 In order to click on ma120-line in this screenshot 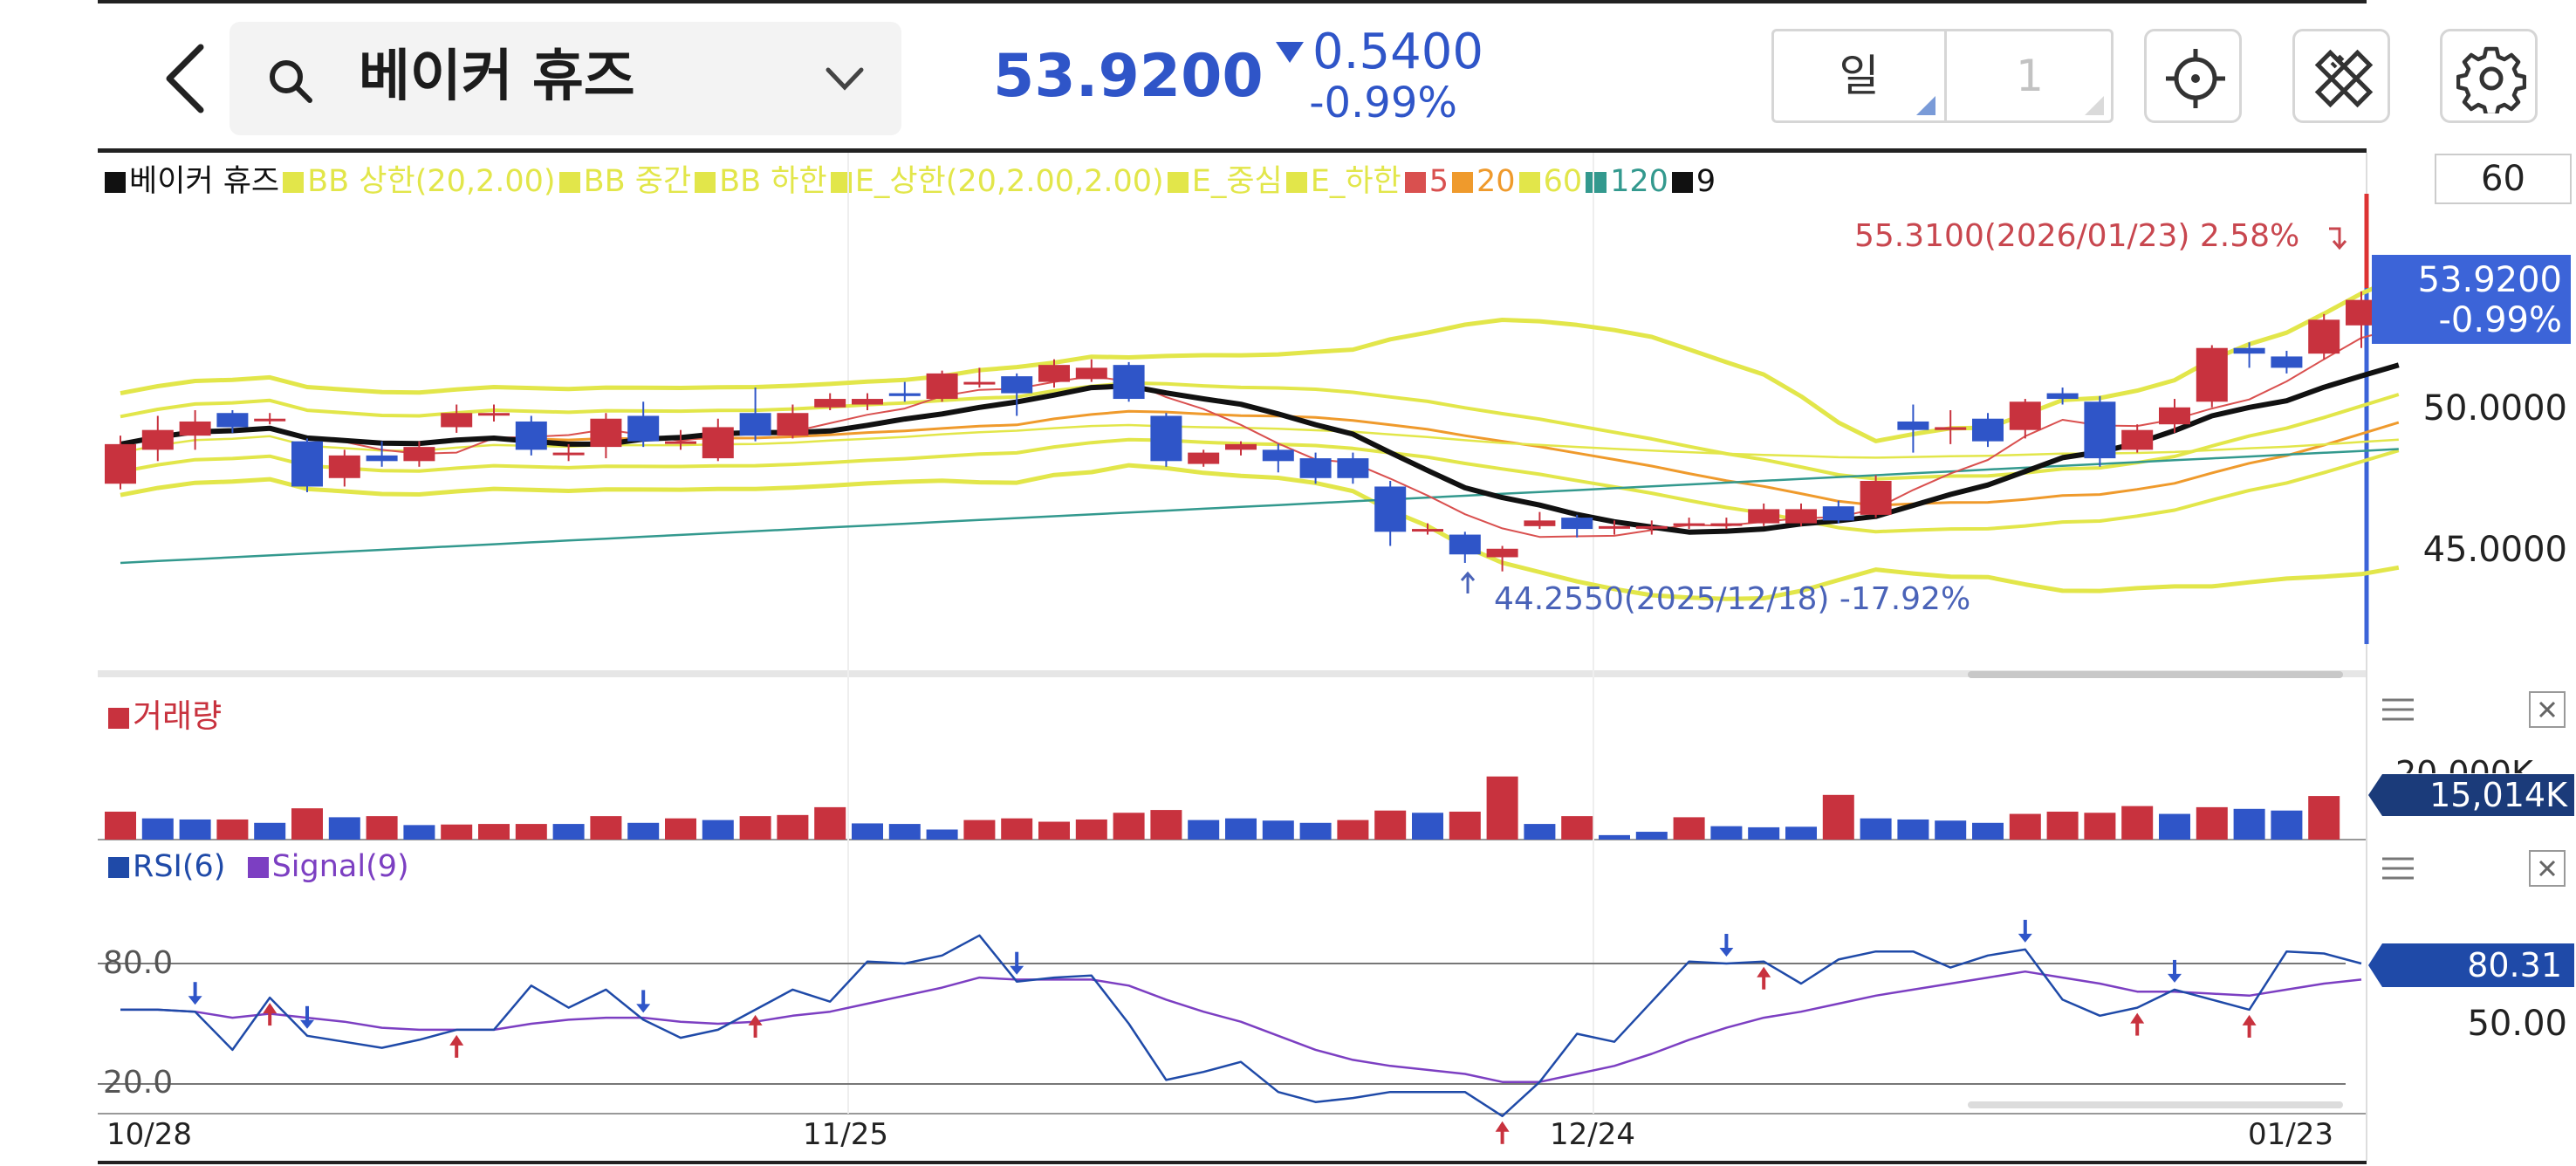, I will do `click(1260, 506)`.